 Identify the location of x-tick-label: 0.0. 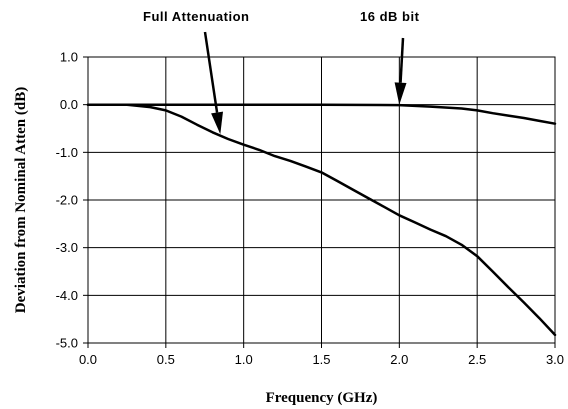
(88, 359).